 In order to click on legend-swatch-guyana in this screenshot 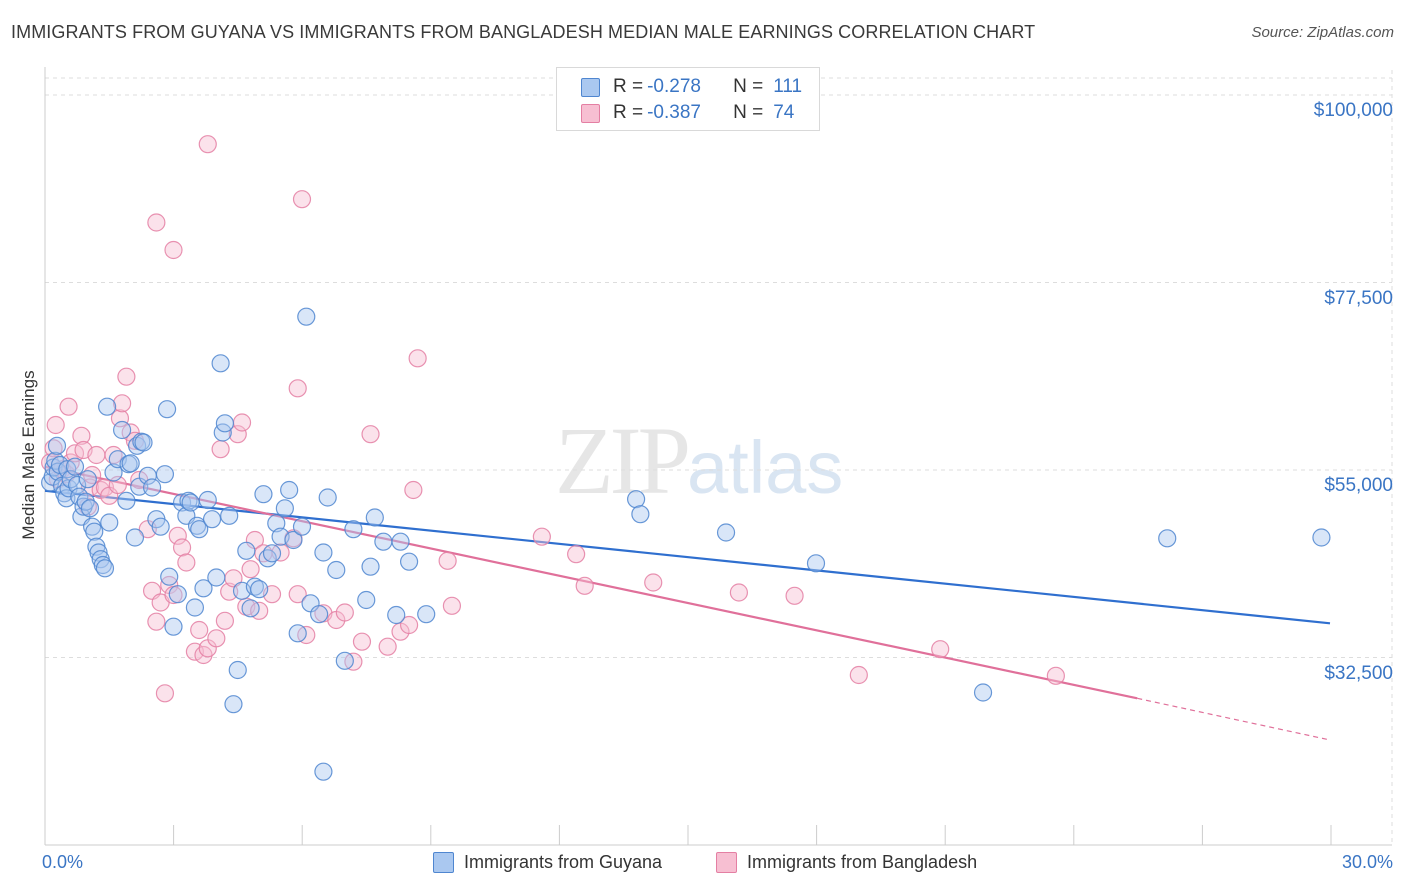, I will do `click(443, 862)`.